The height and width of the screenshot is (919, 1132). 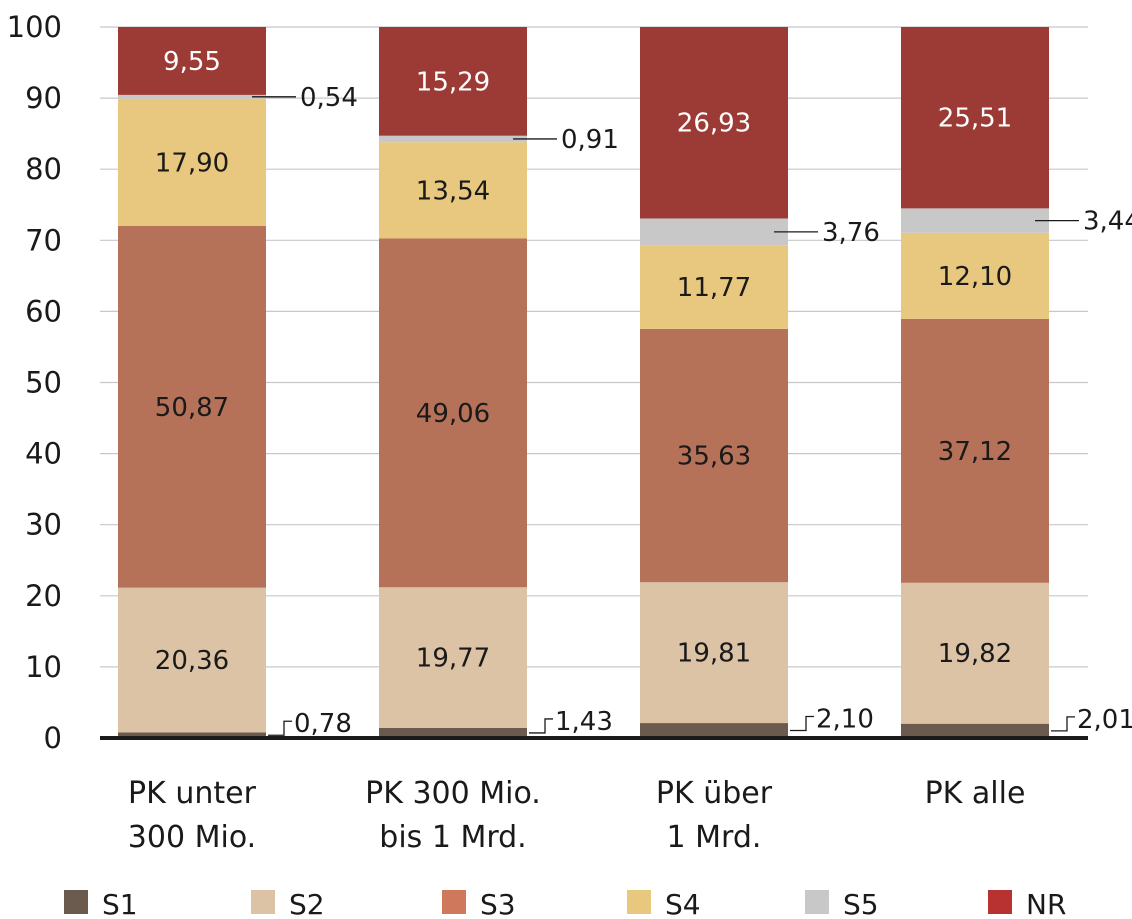 I want to click on category-label: 300 Mio., so click(x=192, y=837).